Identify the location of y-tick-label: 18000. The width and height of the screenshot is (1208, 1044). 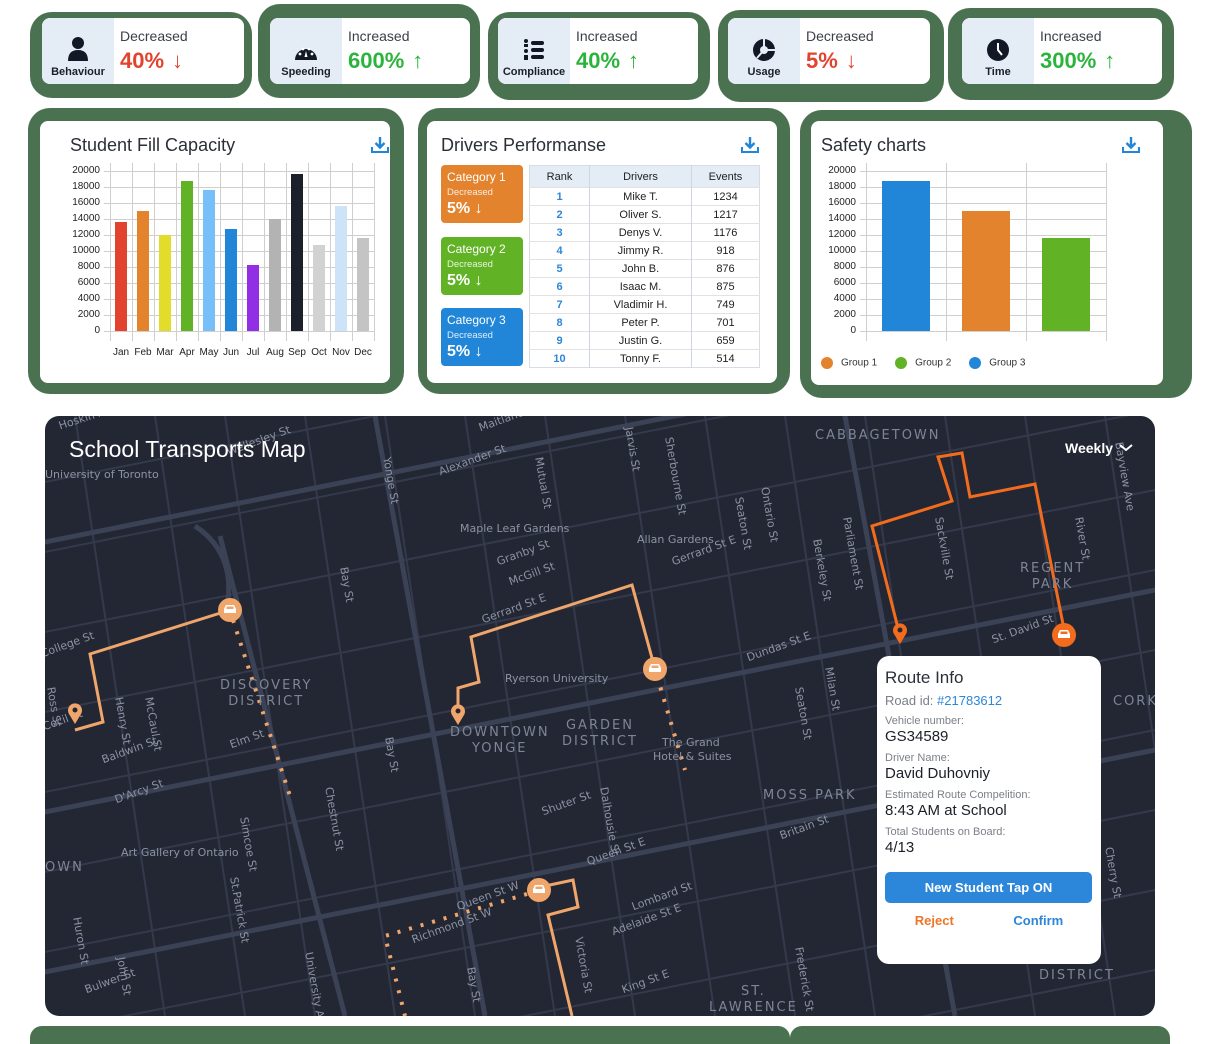
(842, 186).